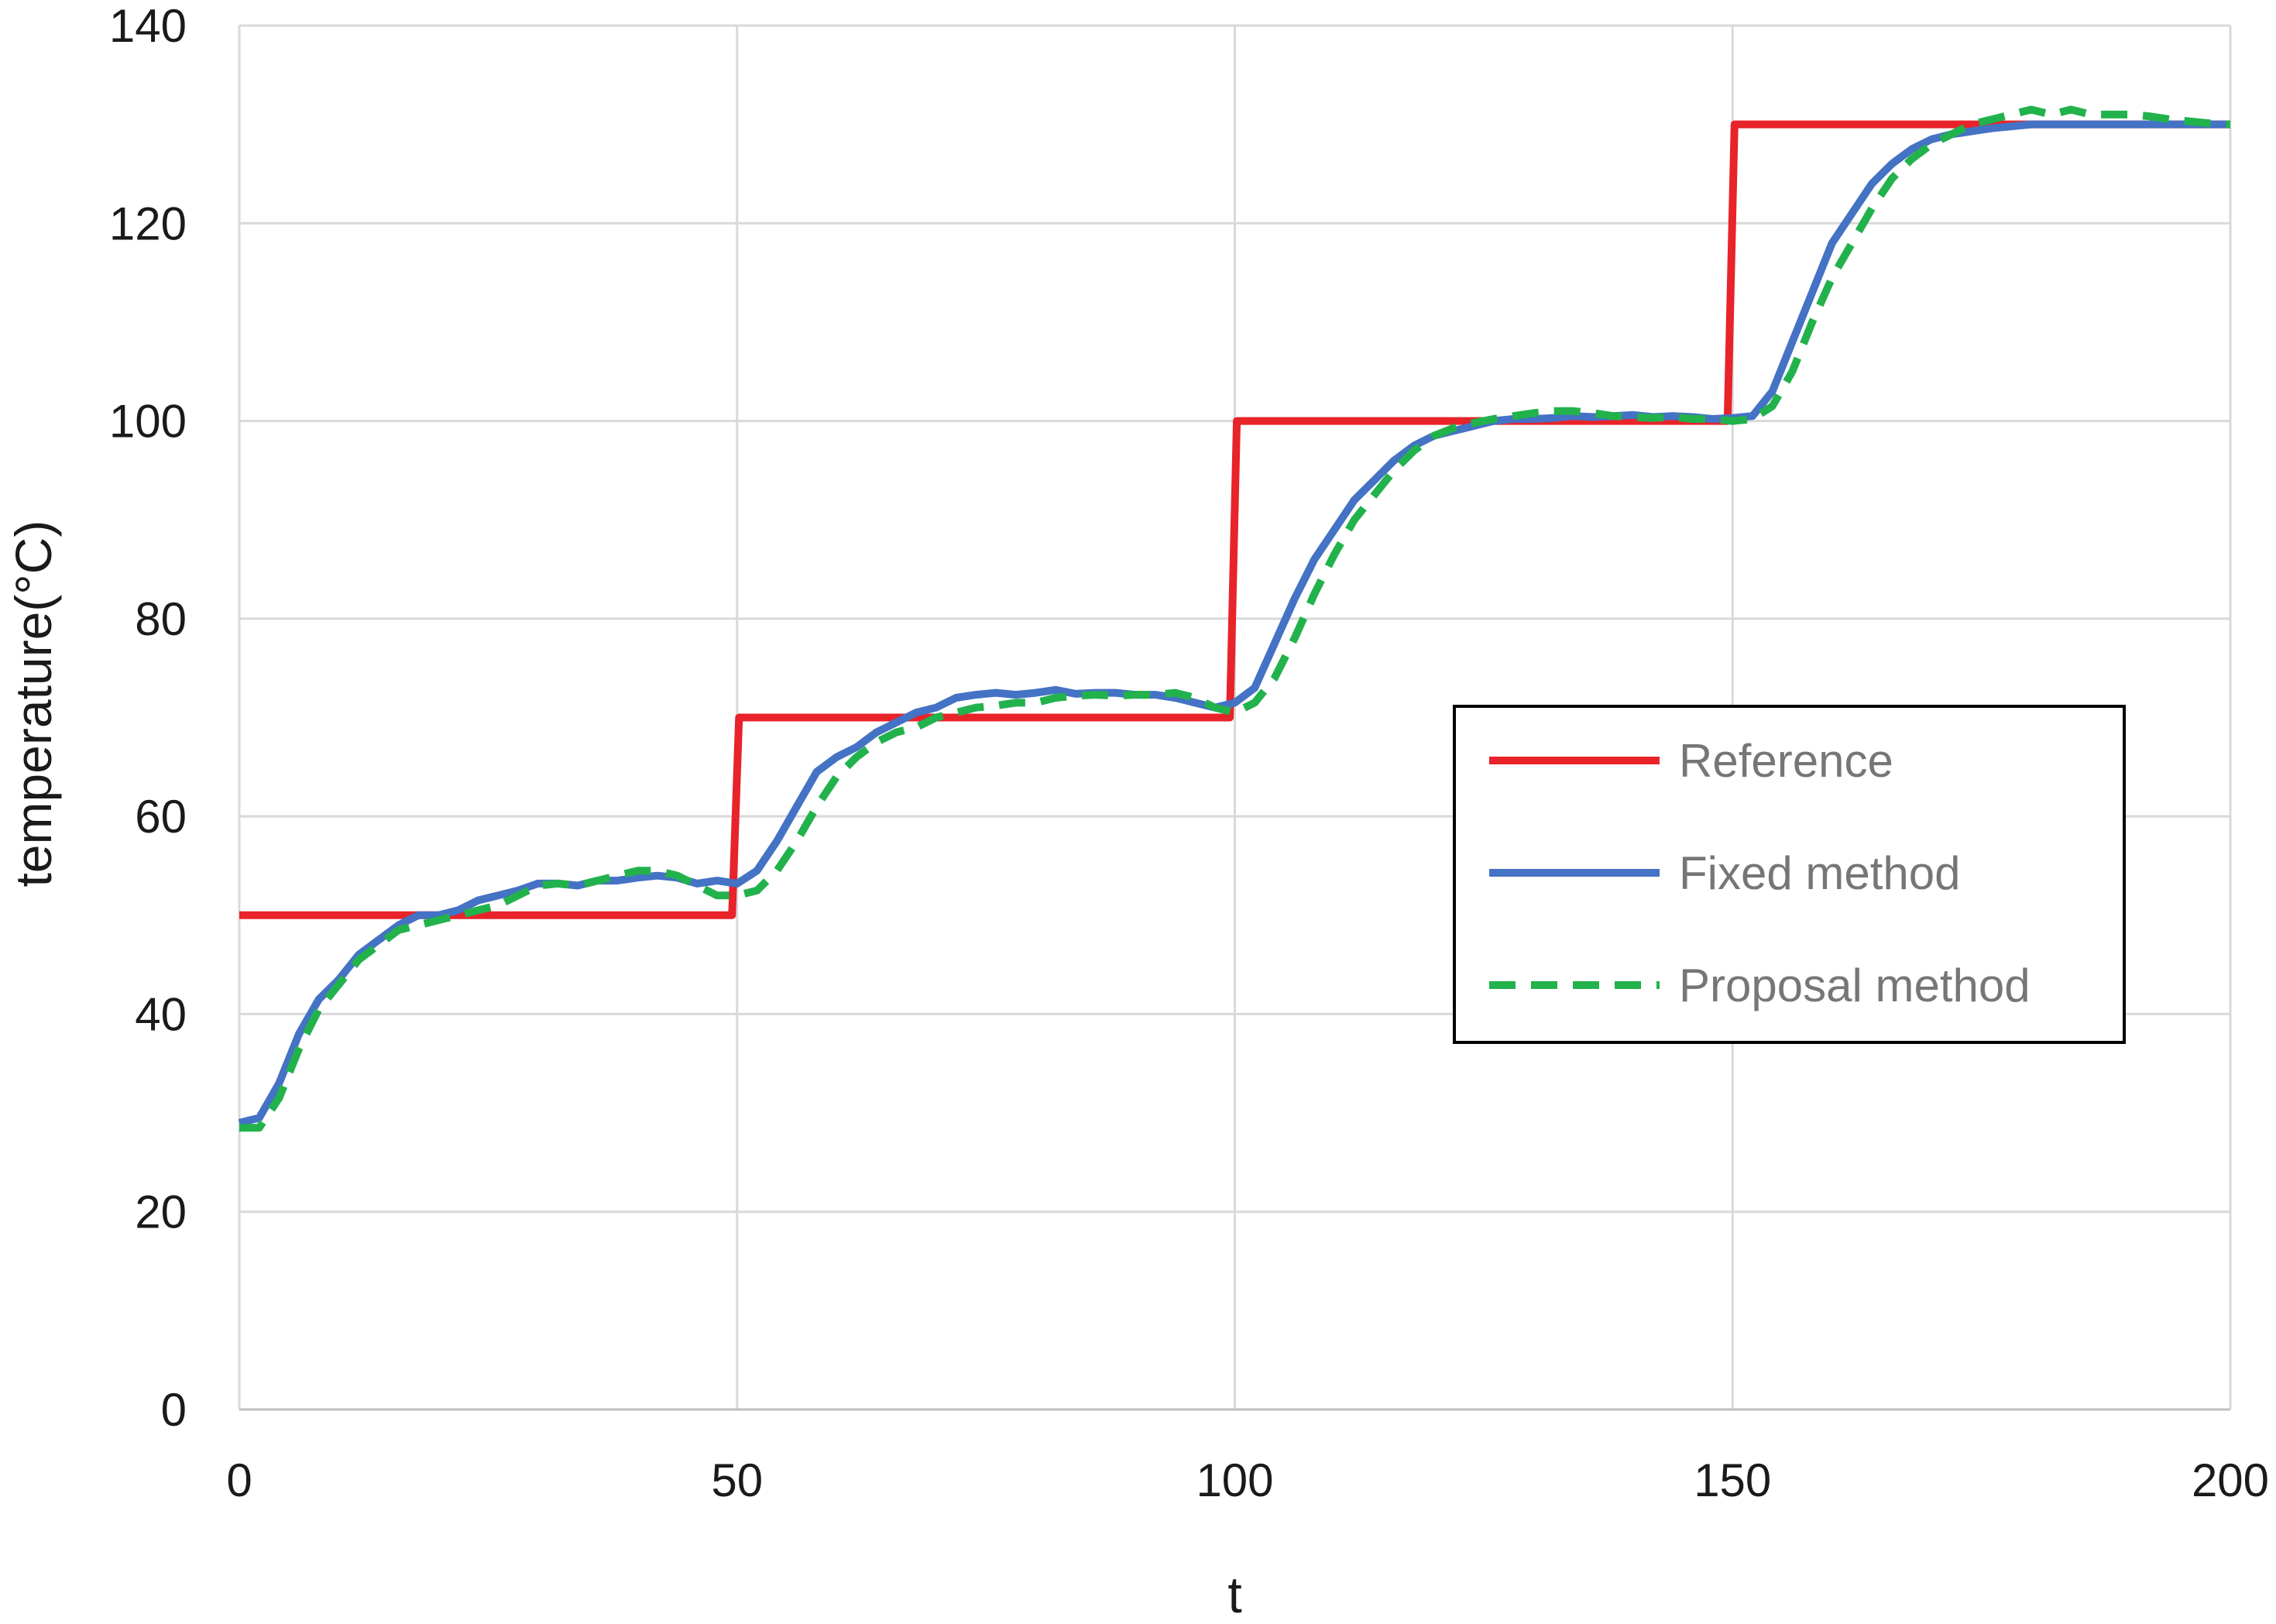 Image resolution: width=2276 pixels, height=1624 pixels. Describe the element at coordinates (239, 1480) in the screenshot. I see `x-tick-label: 0` at that location.